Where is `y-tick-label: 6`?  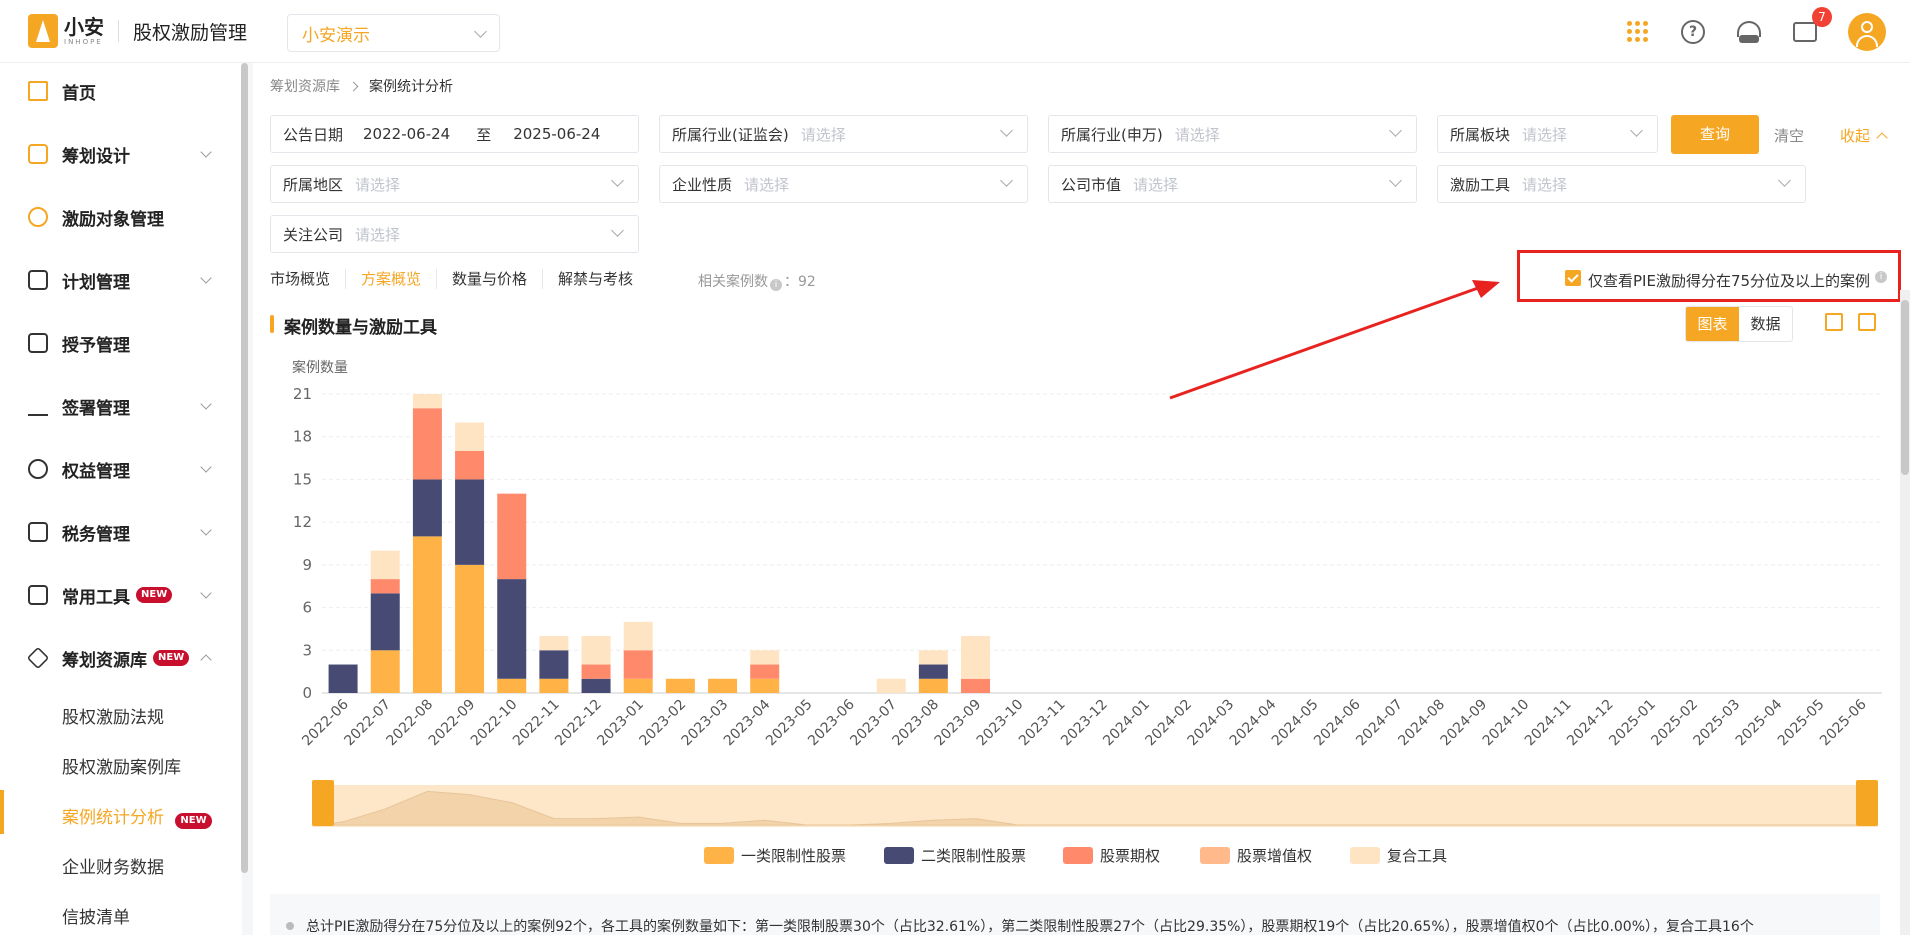 y-tick-label: 6 is located at coordinates (307, 608).